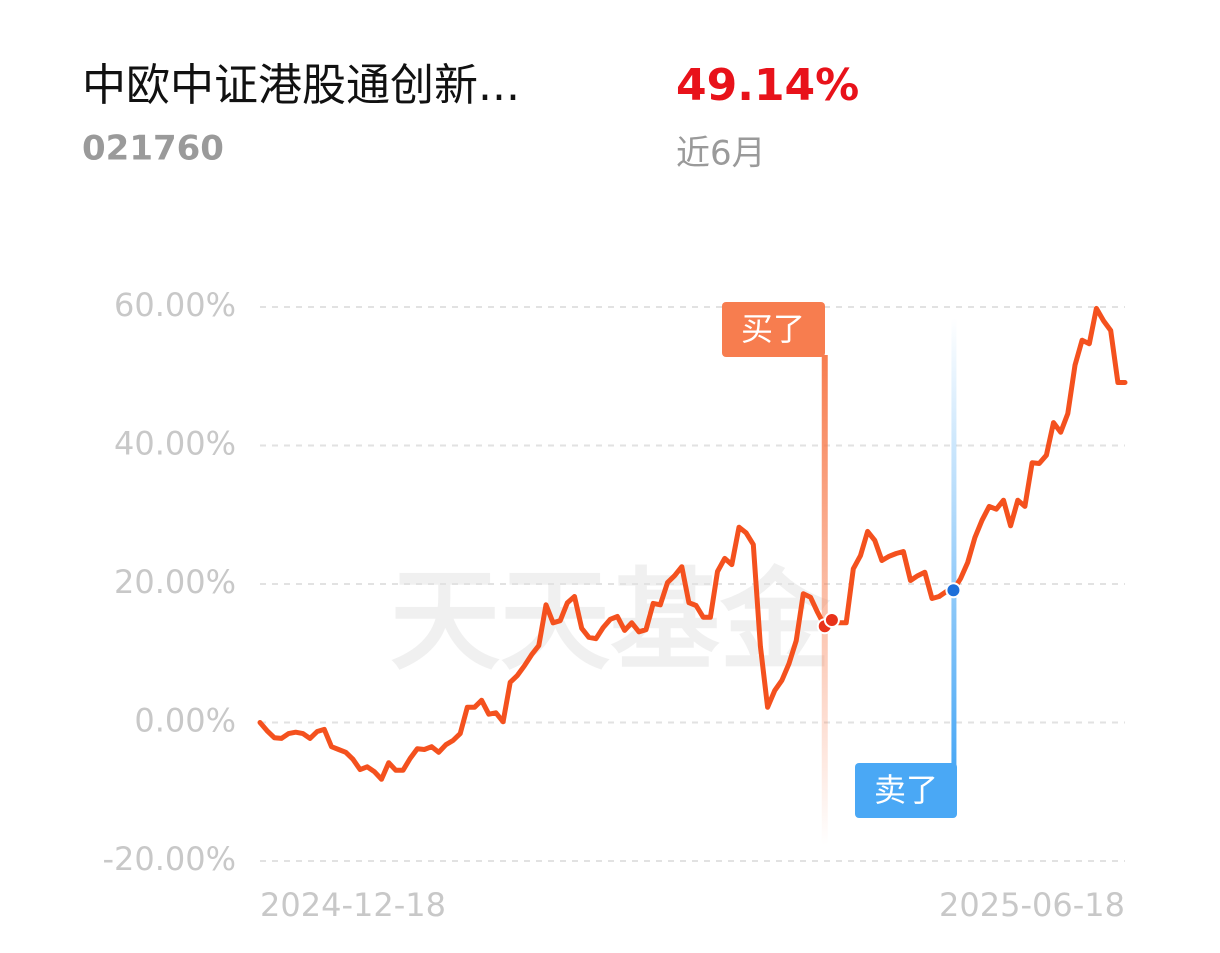  I want to click on y-tick-label: 60.00%, so click(175, 305).